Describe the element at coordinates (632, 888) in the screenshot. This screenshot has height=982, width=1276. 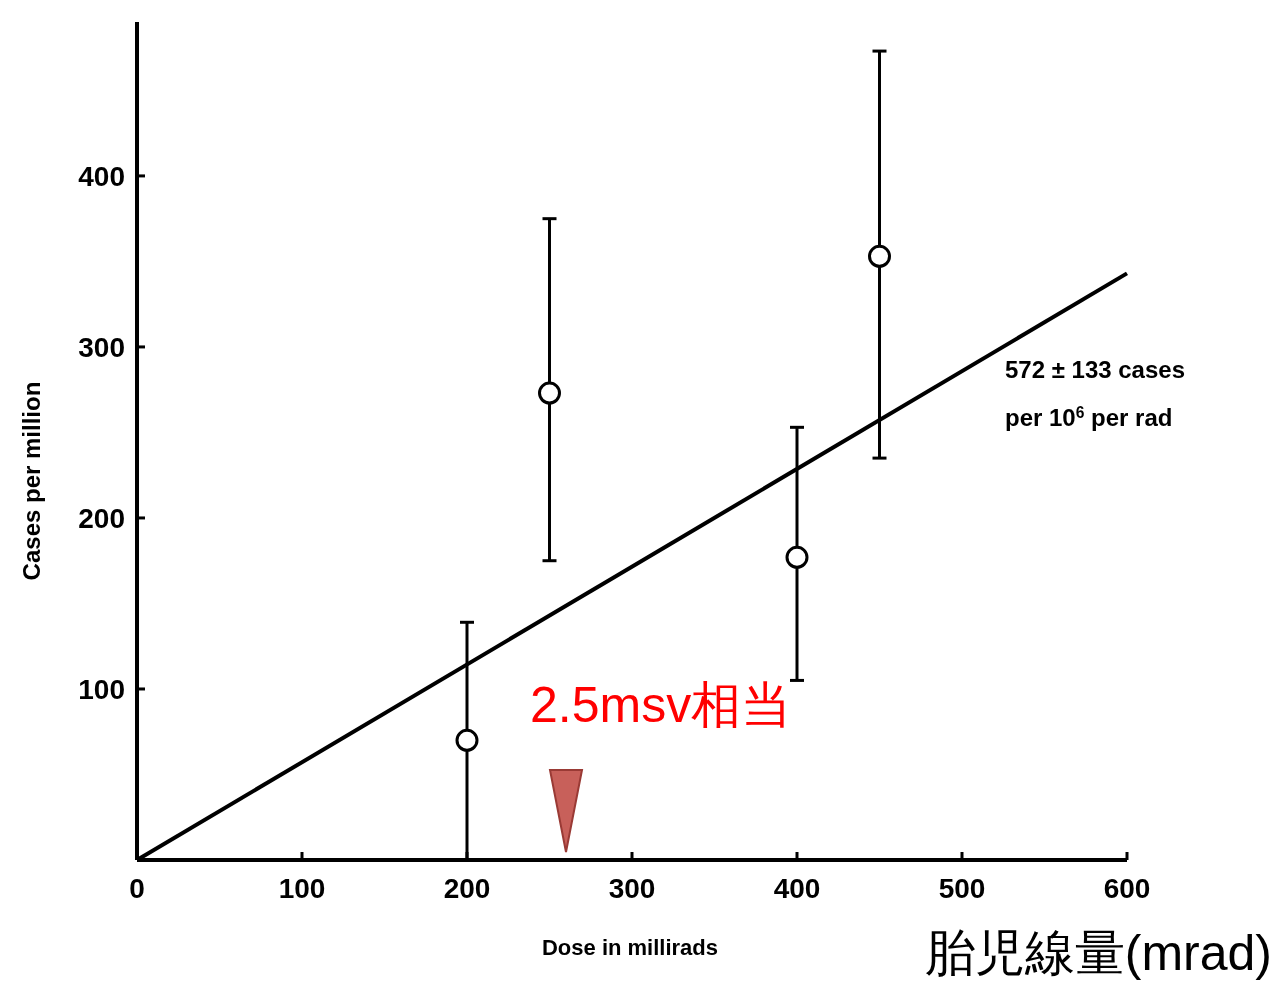
I see `x-tick-label: 300` at that location.